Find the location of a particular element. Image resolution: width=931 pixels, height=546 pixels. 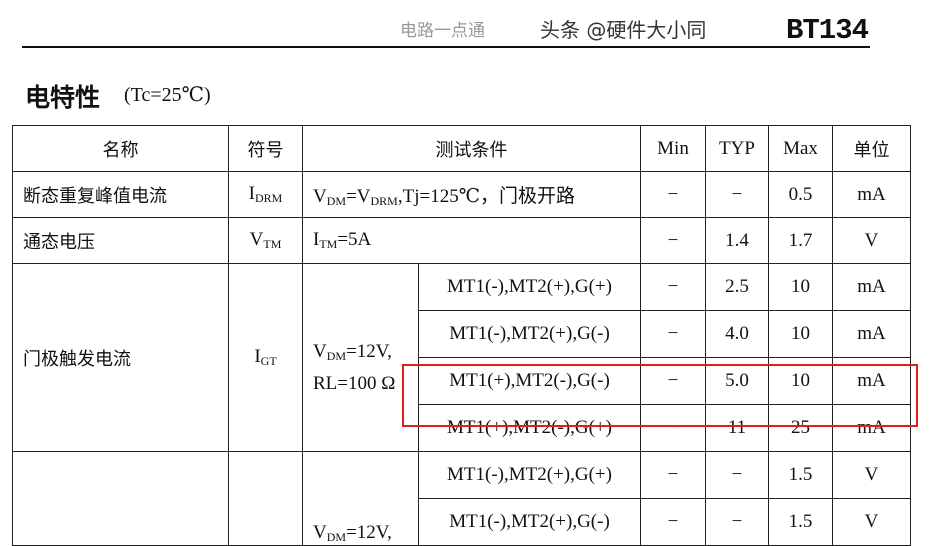

typ-value: 2.5 is located at coordinates (737, 287).